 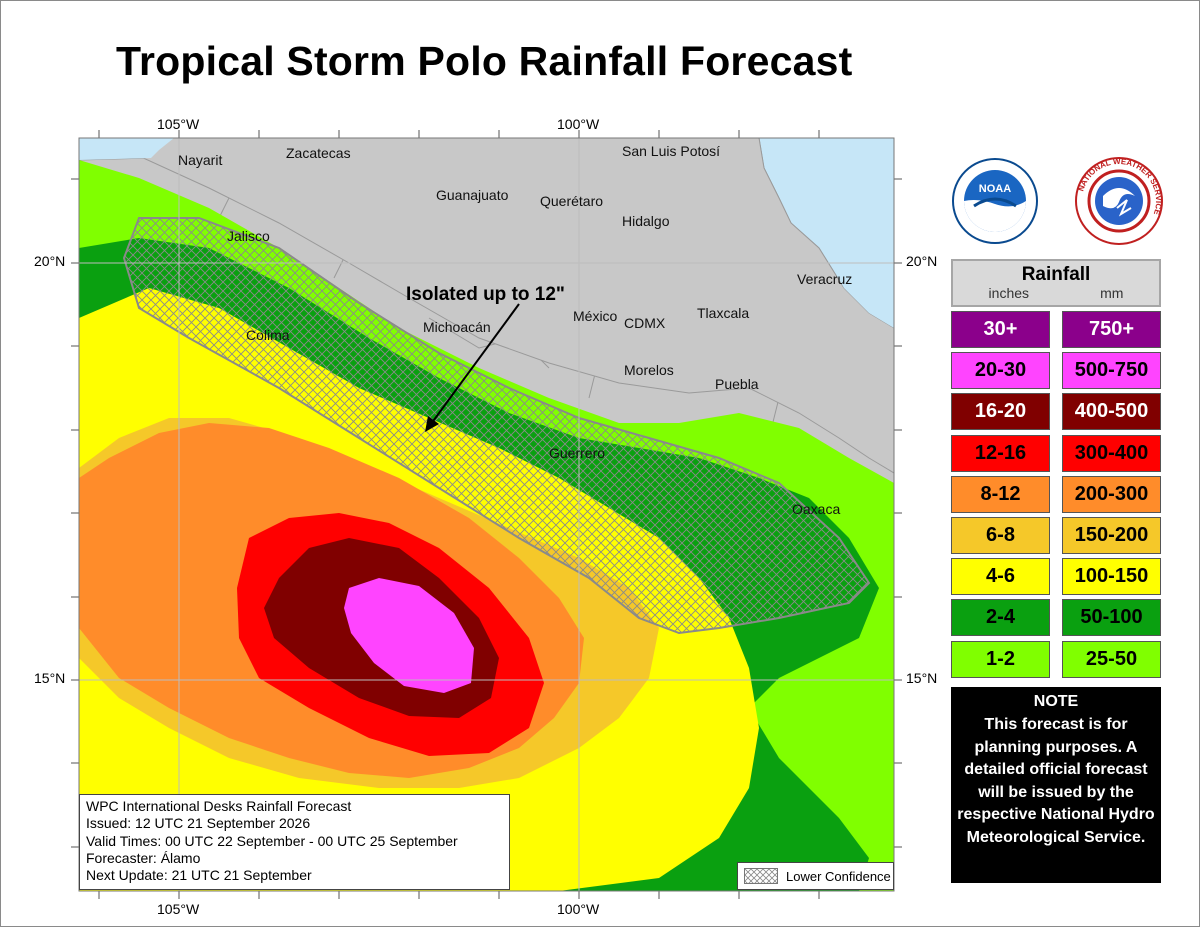 What do you see at coordinates (825, 279) in the screenshot?
I see `place-label: Veracruz` at bounding box center [825, 279].